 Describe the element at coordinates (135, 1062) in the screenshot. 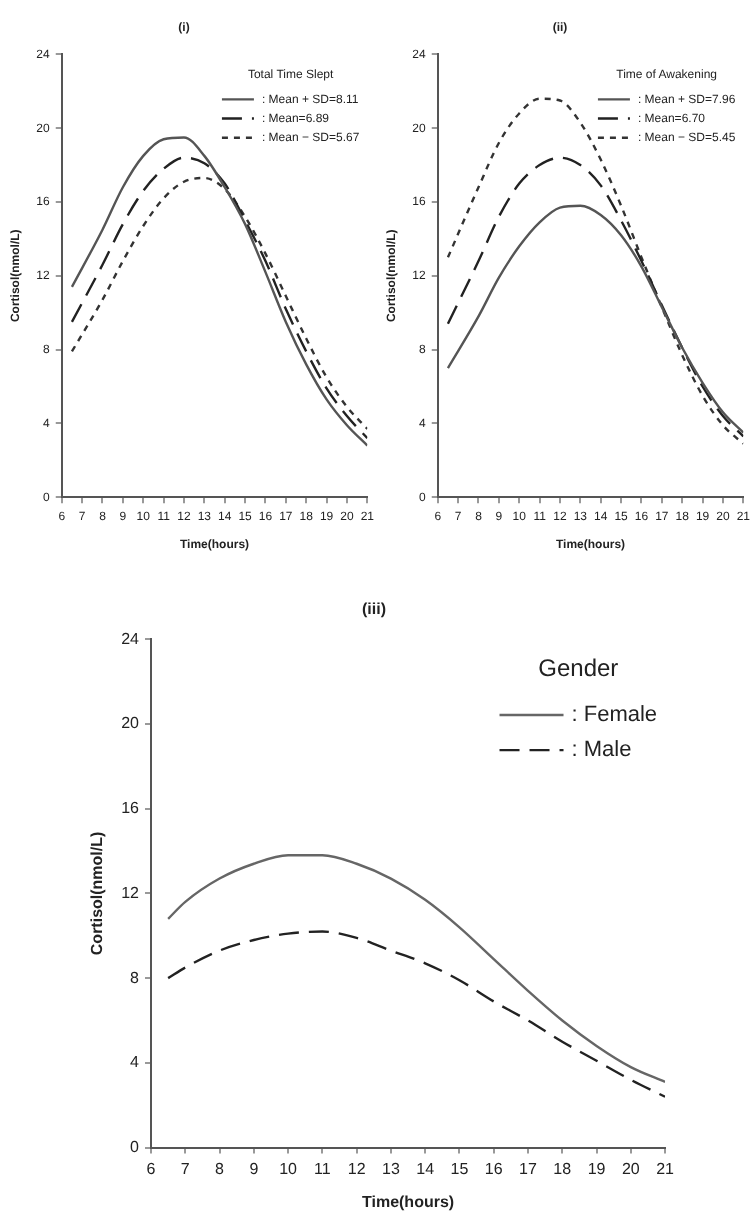

I see `y-tick-label: 4` at that location.